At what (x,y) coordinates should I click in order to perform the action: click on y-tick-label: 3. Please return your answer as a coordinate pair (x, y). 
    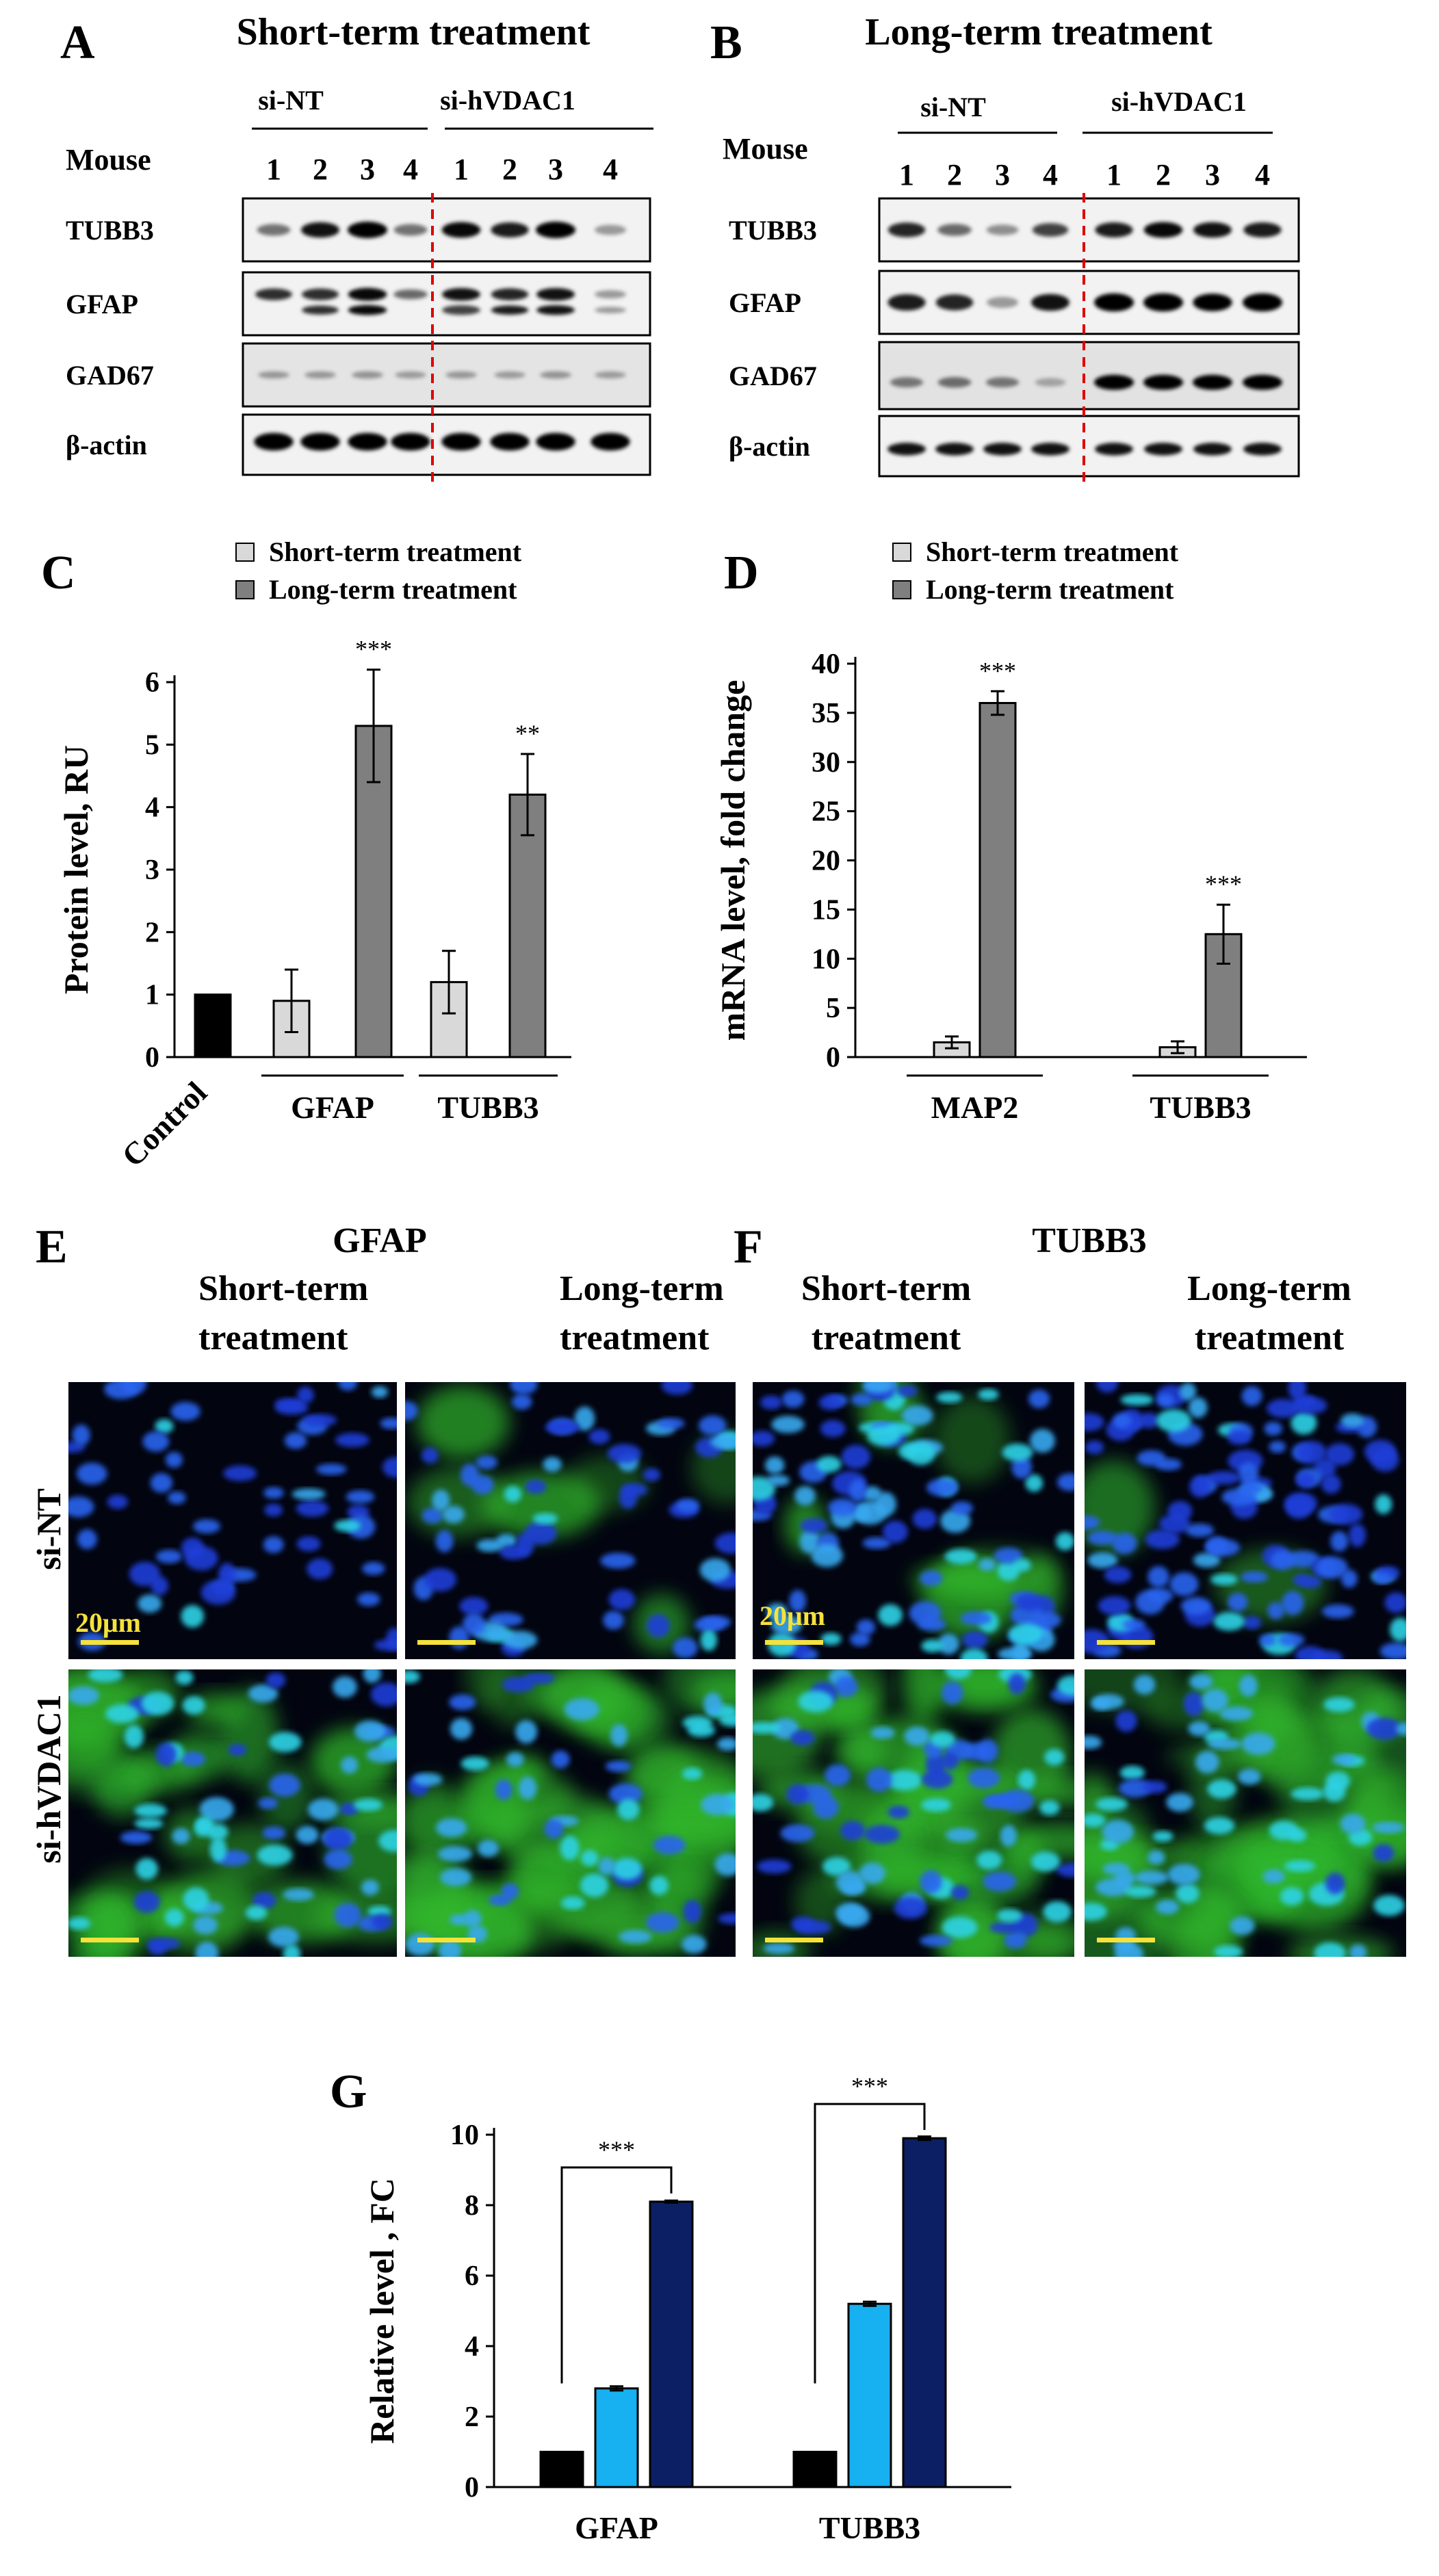
    Looking at the image, I should click on (152, 870).